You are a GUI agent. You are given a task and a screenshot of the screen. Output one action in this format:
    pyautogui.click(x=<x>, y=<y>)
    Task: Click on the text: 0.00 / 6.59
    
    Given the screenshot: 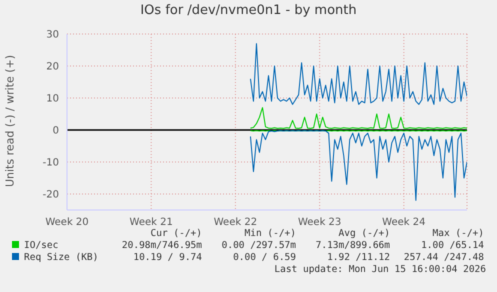 What is the action you would take?
    pyautogui.click(x=264, y=257)
    